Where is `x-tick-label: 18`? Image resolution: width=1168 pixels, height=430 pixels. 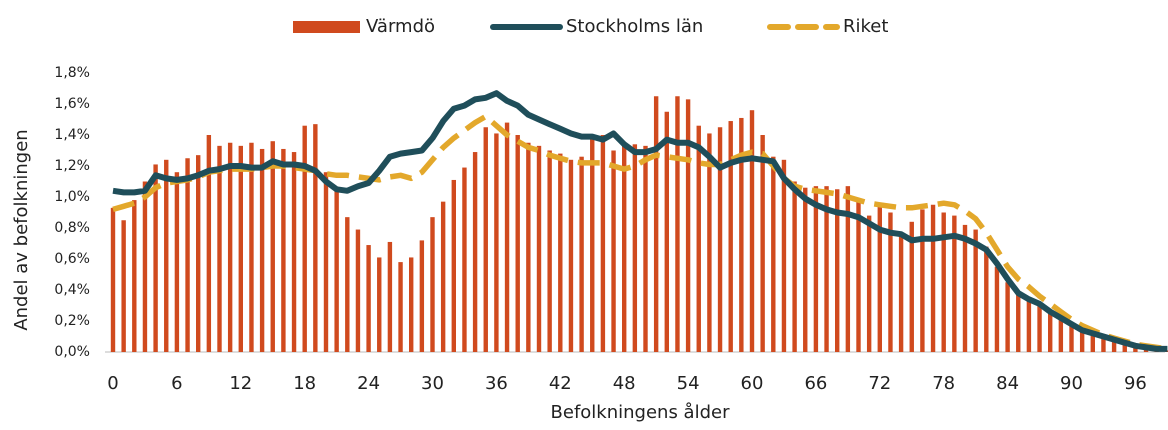
x-tick-label: 18 is located at coordinates (304, 383).